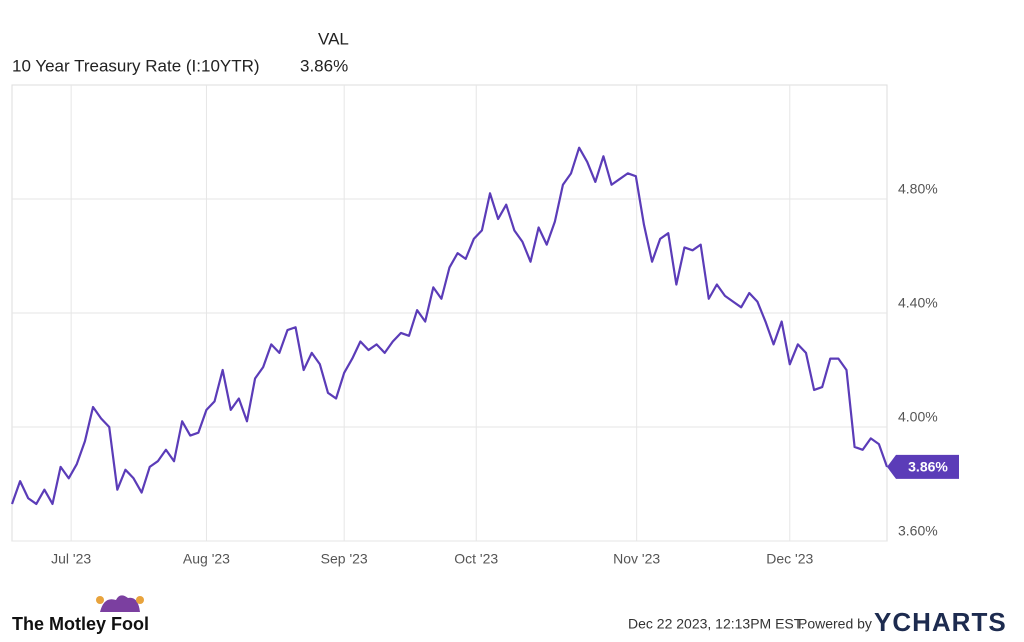 The height and width of the screenshot is (642, 1024). Describe the element at coordinates (928, 467) in the screenshot. I see `tag-label: 3.86%` at that location.